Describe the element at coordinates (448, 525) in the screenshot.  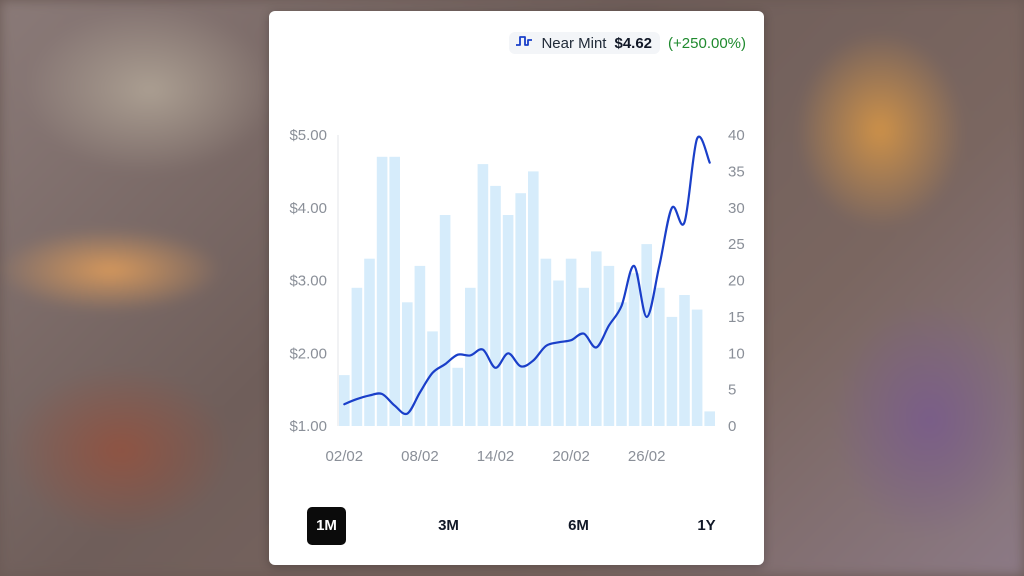
I see `range-tab-3m: 3M` at that location.